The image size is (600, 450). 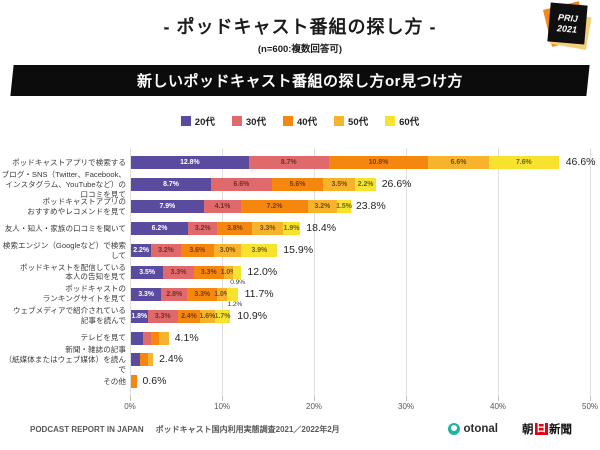 What do you see at coordinates (358, 122) in the screenshot?
I see `legend-label: 50代` at bounding box center [358, 122].